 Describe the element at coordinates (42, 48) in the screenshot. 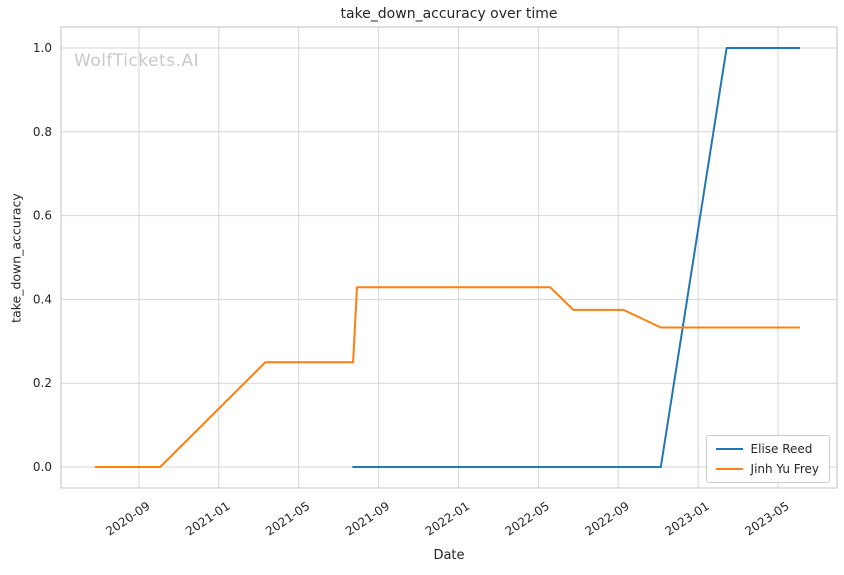

I see `y-tick-label: 1.0` at that location.